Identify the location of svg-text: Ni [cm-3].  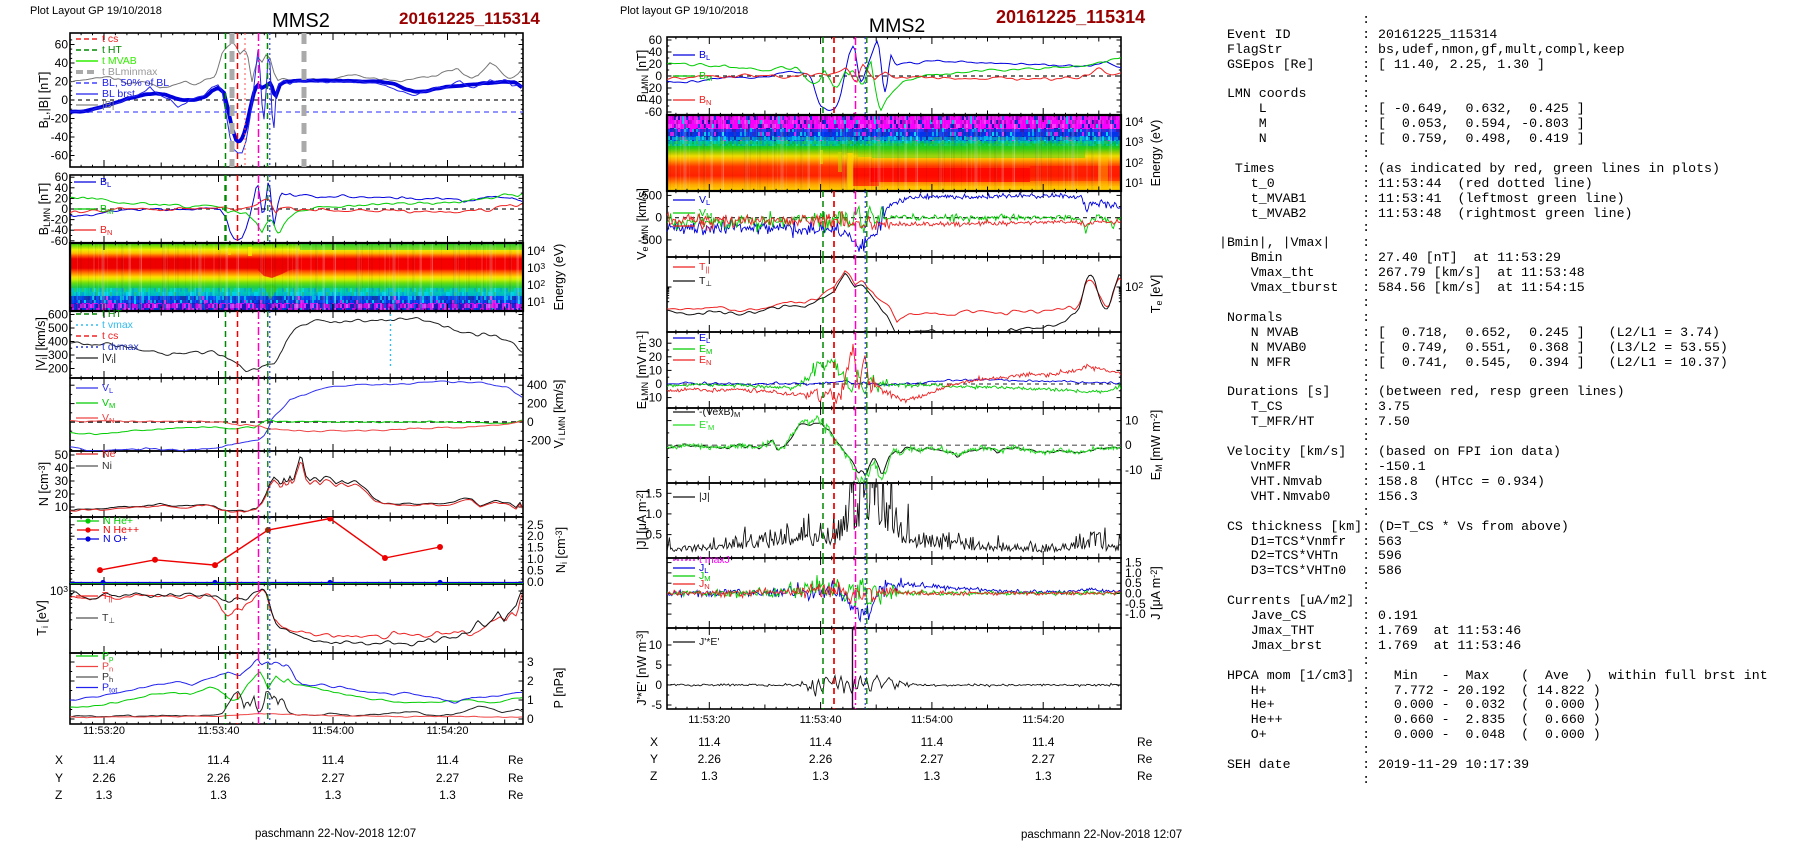
(561, 550).